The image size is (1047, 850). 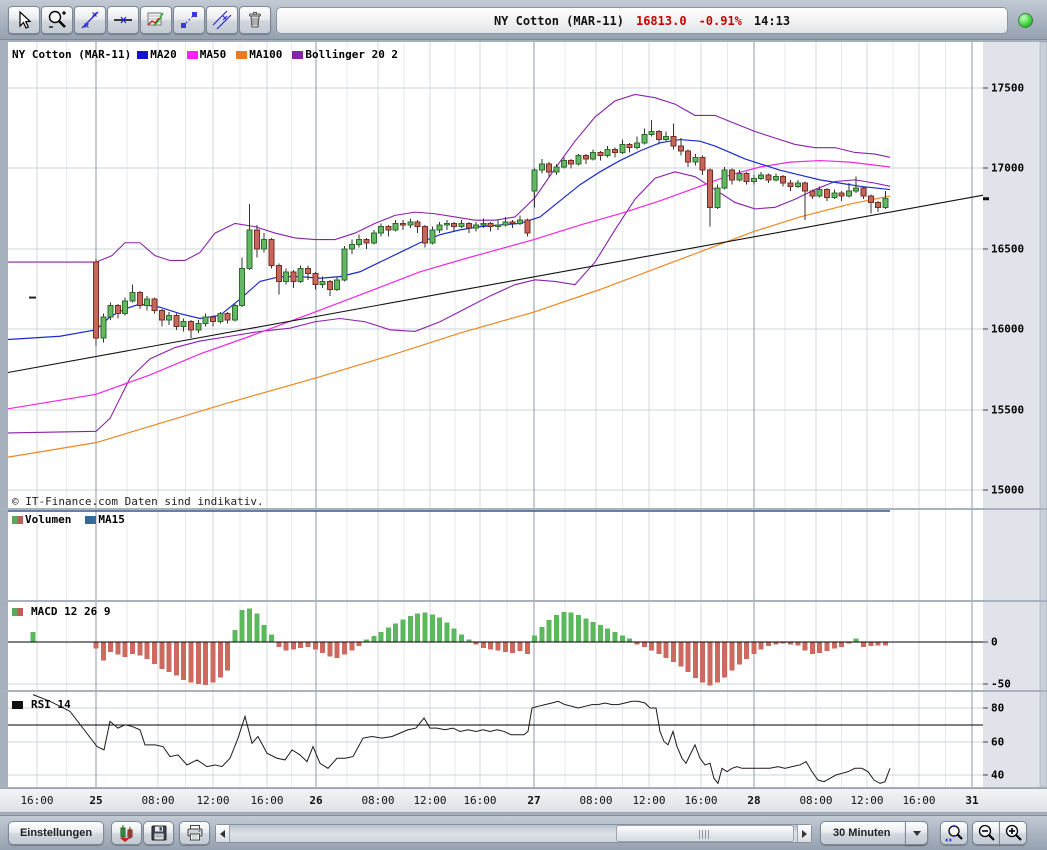 I want to click on horizontal-line-tool-button, so click(x=123, y=20).